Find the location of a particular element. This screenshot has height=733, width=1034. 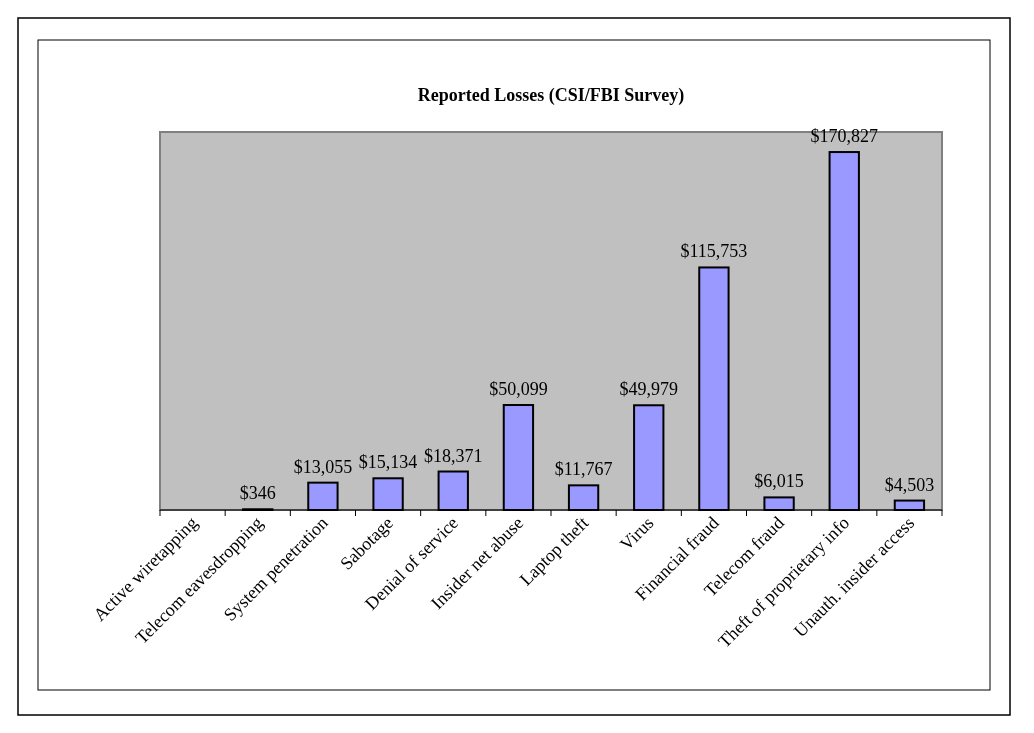

data-label: $170,827 is located at coordinates (844, 136).